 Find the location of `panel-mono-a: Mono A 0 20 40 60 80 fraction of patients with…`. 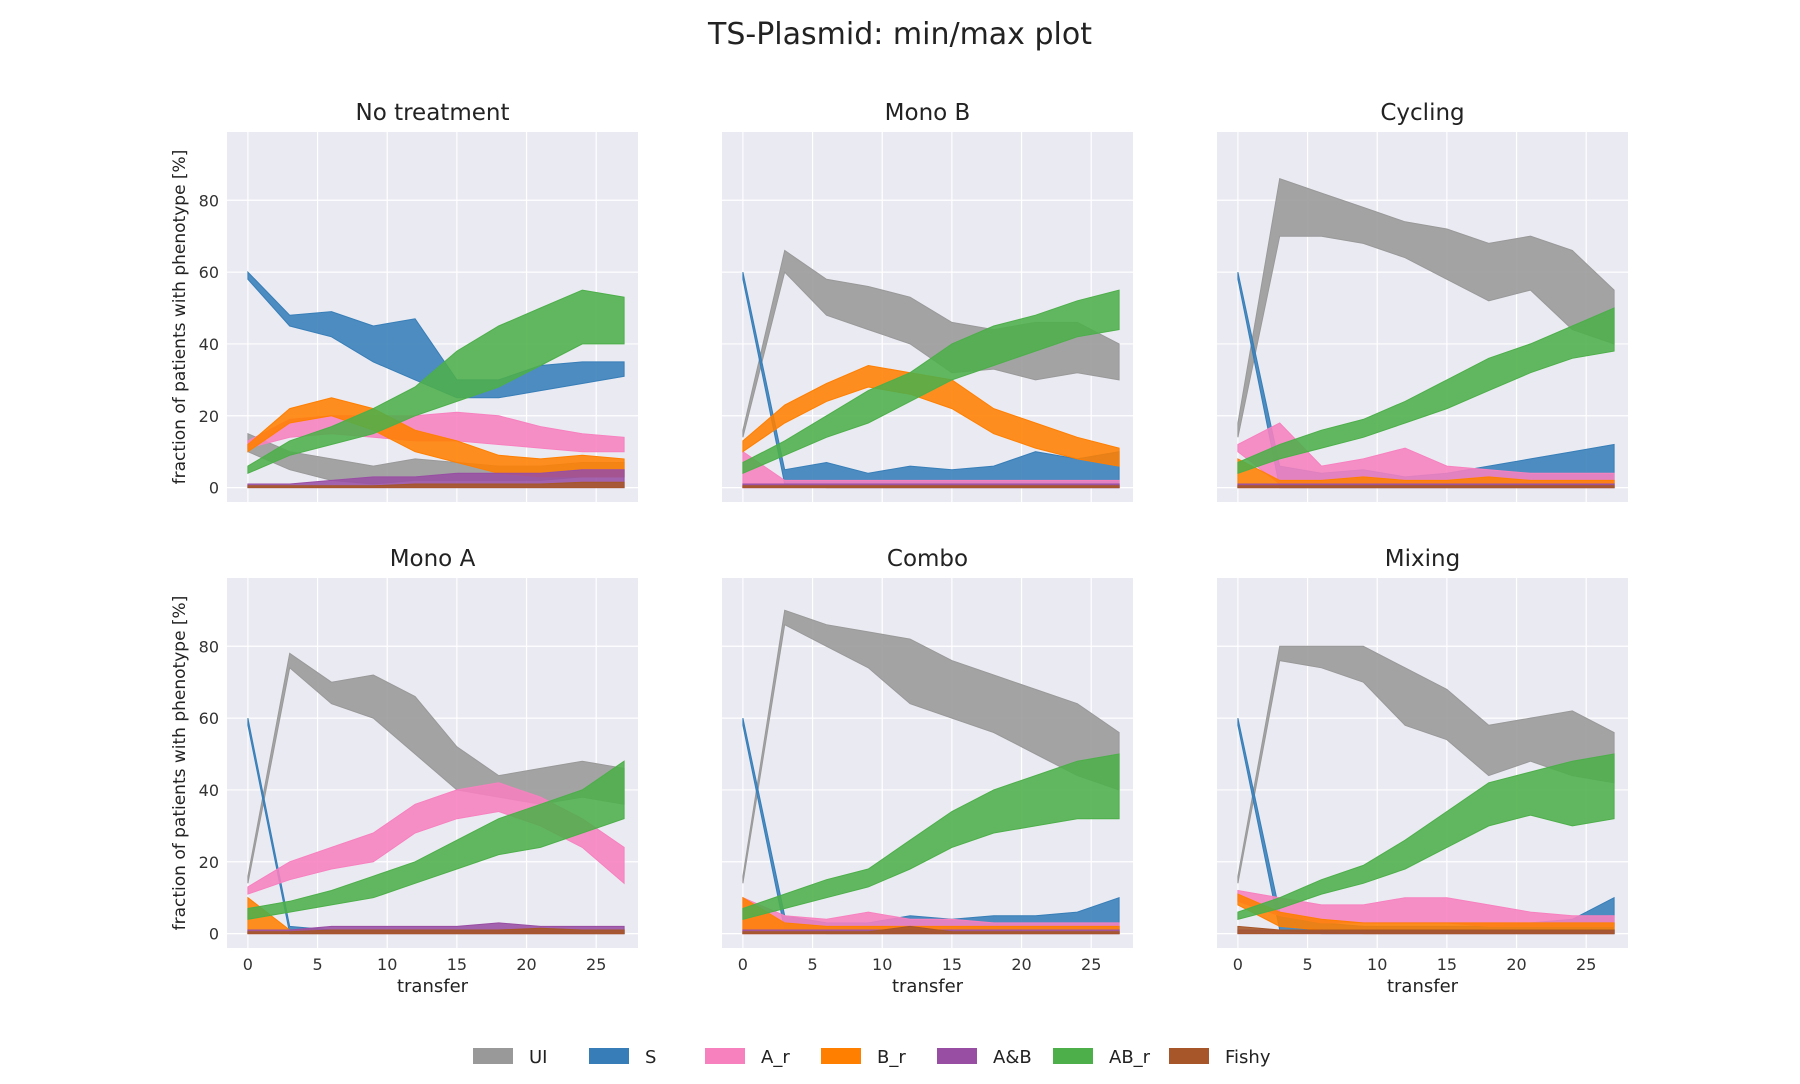

panel-mono-a: Mono A 0 20 40 60 80 fraction of patients with… is located at coordinates (404, 771).